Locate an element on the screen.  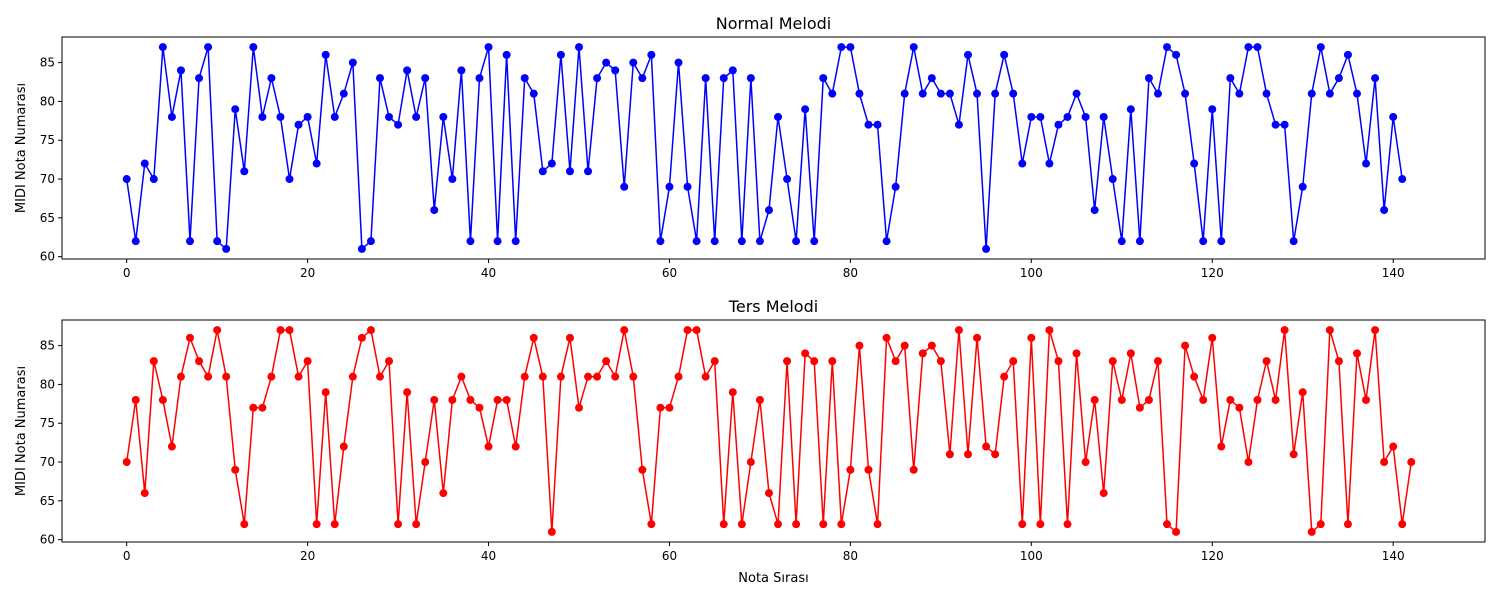
y-tick-label: 75 is located at coordinates (47, 423).